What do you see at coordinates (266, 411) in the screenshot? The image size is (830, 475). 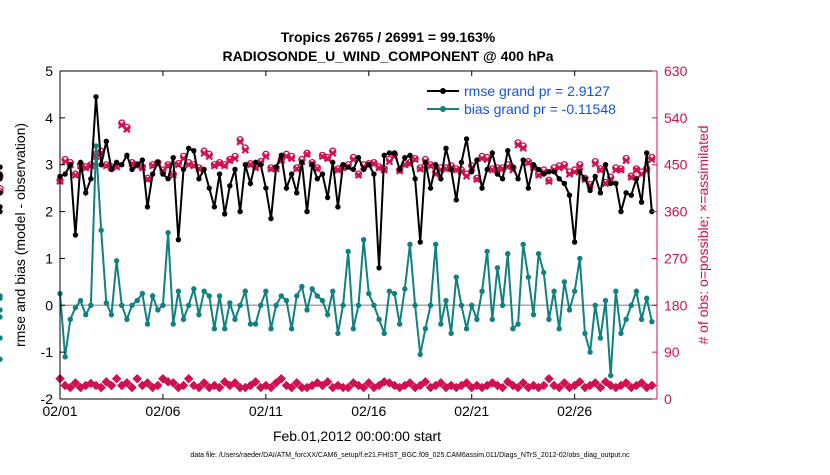 I see `x-tick-label: 02/11` at bounding box center [266, 411].